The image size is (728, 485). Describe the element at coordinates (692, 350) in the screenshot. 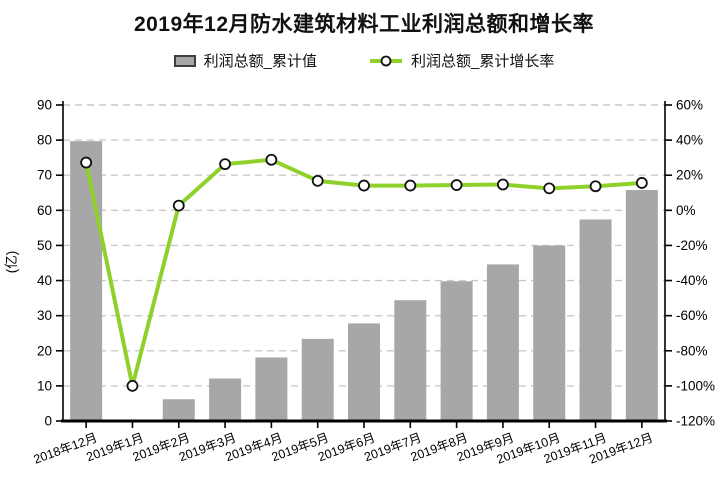

I see `right-axis-tick-label: -80%` at that location.